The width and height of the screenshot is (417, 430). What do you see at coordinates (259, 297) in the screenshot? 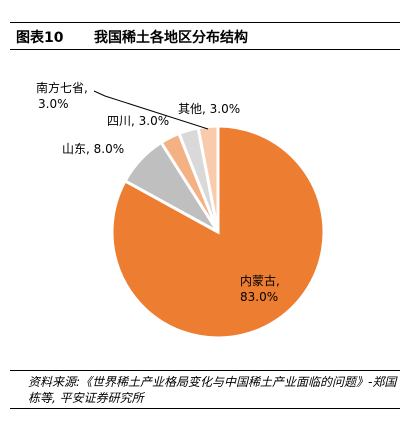
I see `slice-label-inner-mongolia-value: 83.0%` at bounding box center [259, 297].